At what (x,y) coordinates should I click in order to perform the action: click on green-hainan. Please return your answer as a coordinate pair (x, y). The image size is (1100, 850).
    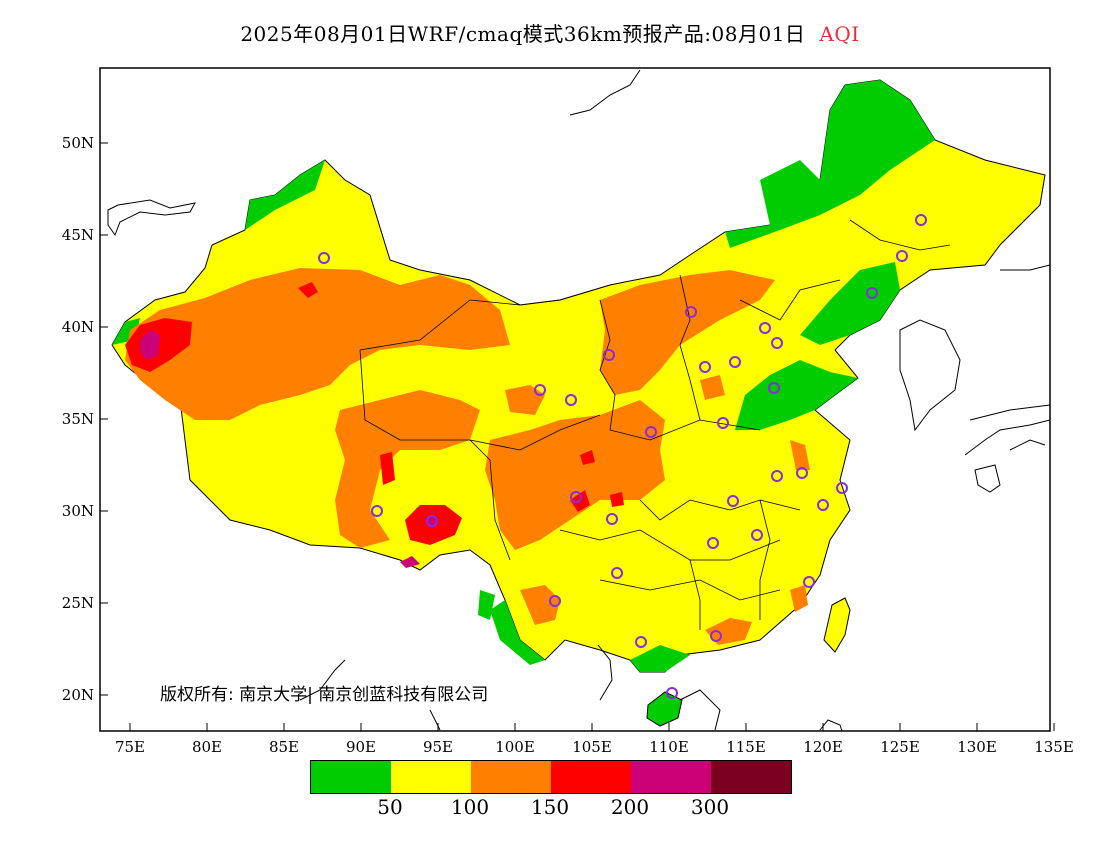
    Looking at the image, I should click on (664, 709).